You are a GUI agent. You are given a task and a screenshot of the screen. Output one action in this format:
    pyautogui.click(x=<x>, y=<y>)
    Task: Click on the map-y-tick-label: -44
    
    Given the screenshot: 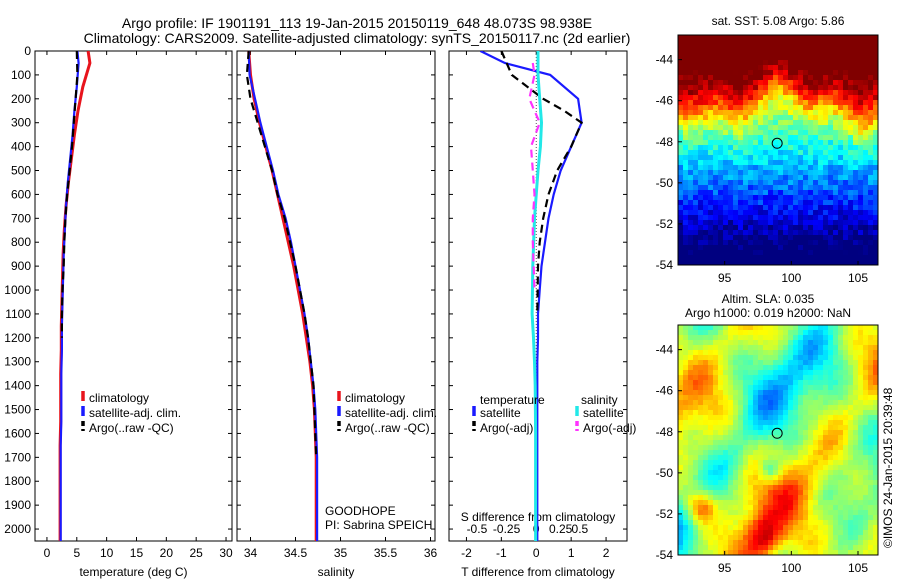 What is the action you would take?
    pyautogui.click(x=665, y=60)
    